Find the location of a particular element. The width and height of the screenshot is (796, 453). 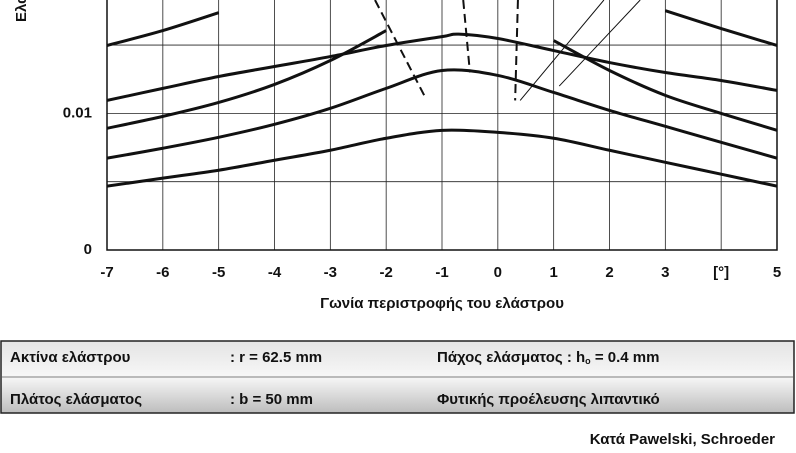

x-tick-label: 5 is located at coordinates (777, 272).